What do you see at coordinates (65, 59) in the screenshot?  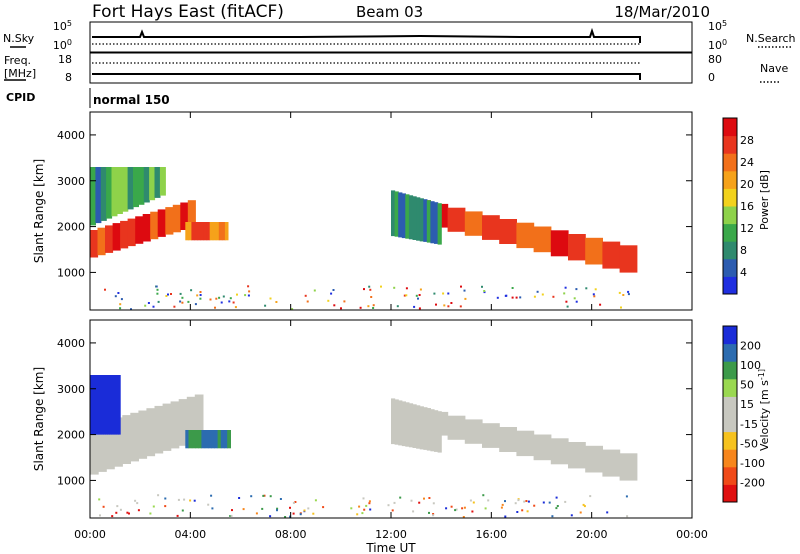 I see `freq-left-tick-top: 18` at bounding box center [65, 59].